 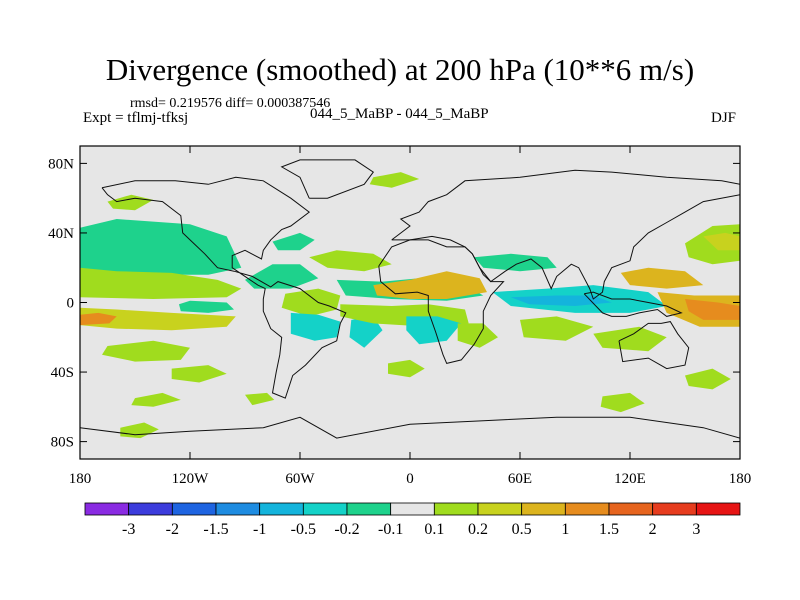 What do you see at coordinates (609, 529) in the screenshot?
I see `colorbar-label-11: 1.5` at bounding box center [609, 529].